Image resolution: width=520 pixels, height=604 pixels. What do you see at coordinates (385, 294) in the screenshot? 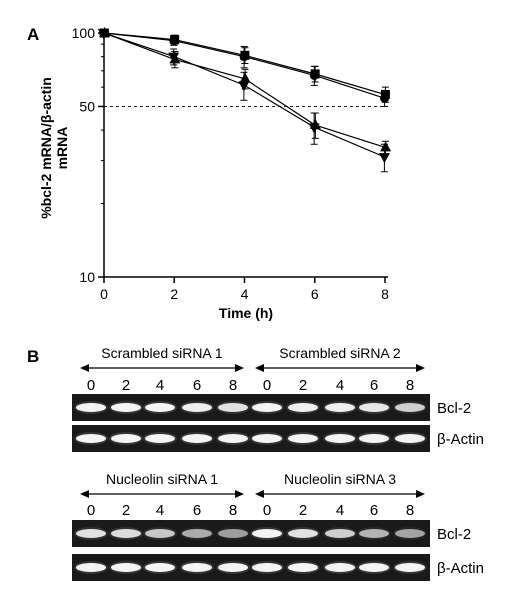
I see `x-tick-label: 8` at bounding box center [385, 294].